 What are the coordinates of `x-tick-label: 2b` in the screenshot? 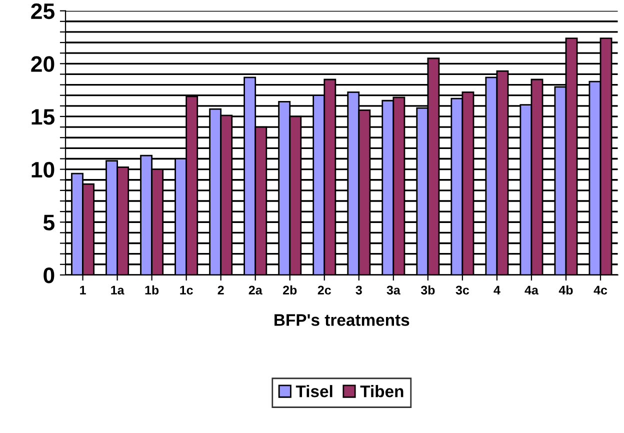 It's located at (290, 290).